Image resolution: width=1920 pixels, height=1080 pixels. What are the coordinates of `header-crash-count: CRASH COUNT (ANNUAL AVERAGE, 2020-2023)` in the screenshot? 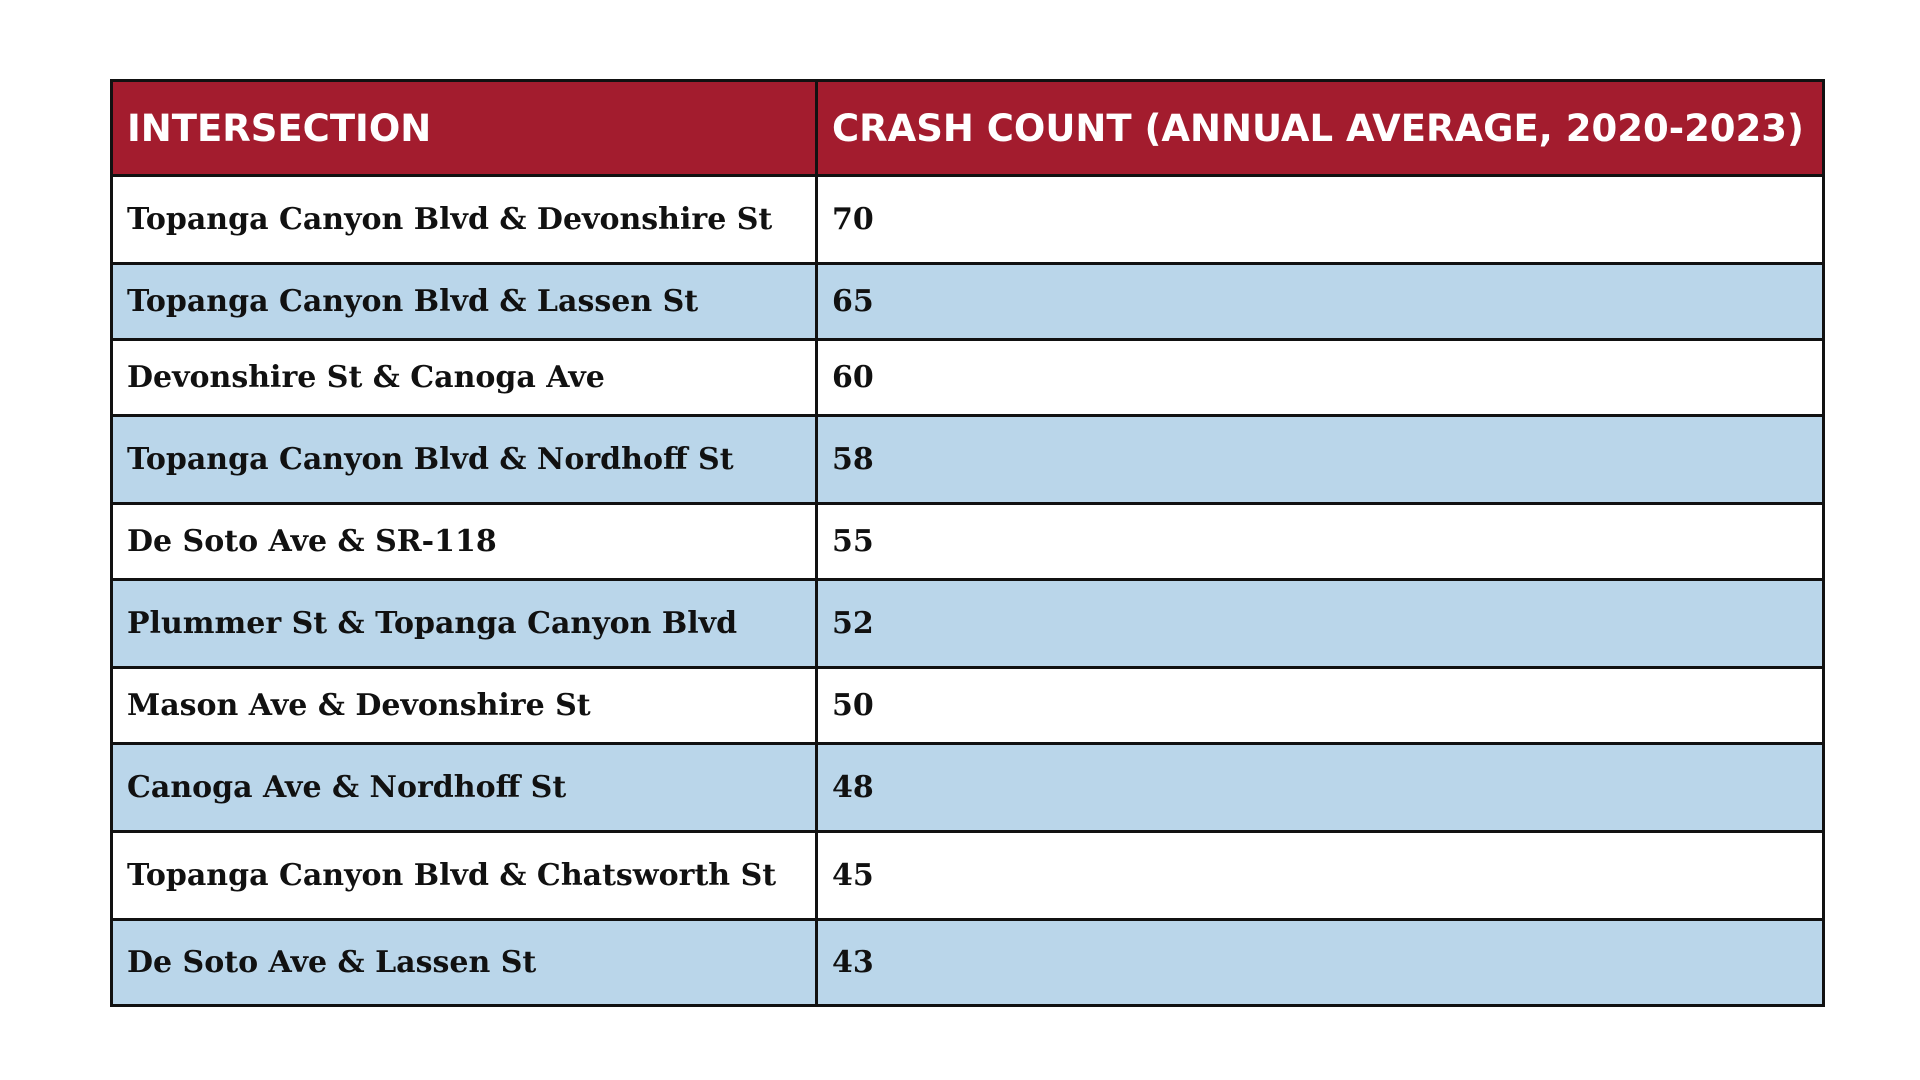 It's located at (1320, 128).